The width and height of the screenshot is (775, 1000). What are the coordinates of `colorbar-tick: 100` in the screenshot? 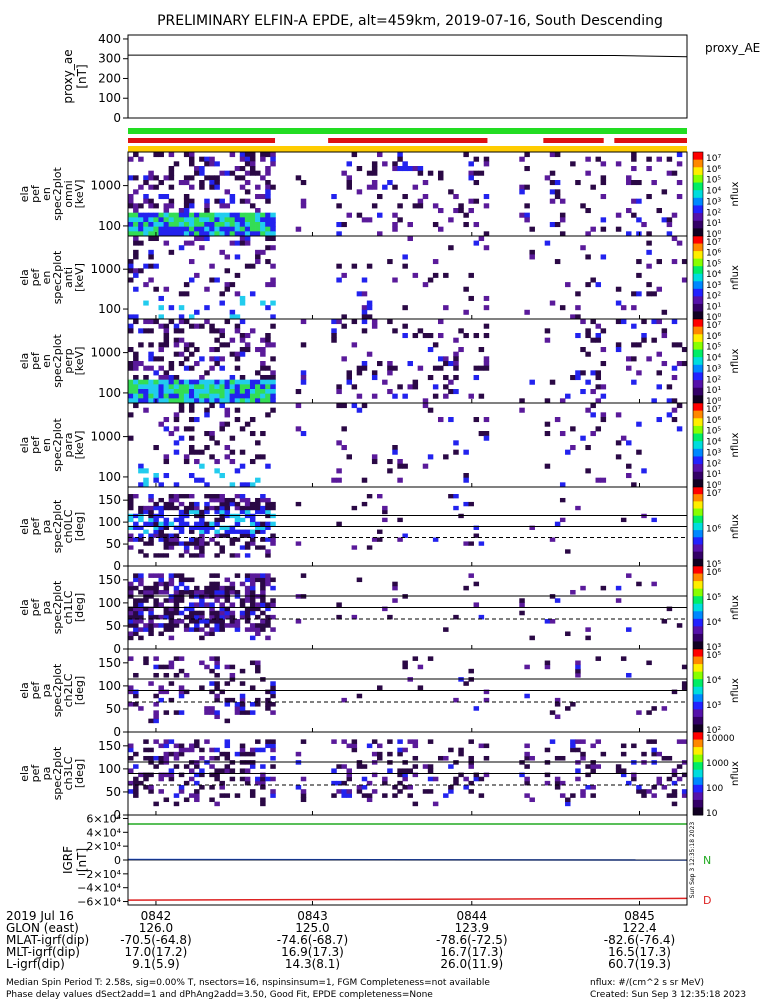 It's located at (714, 789).